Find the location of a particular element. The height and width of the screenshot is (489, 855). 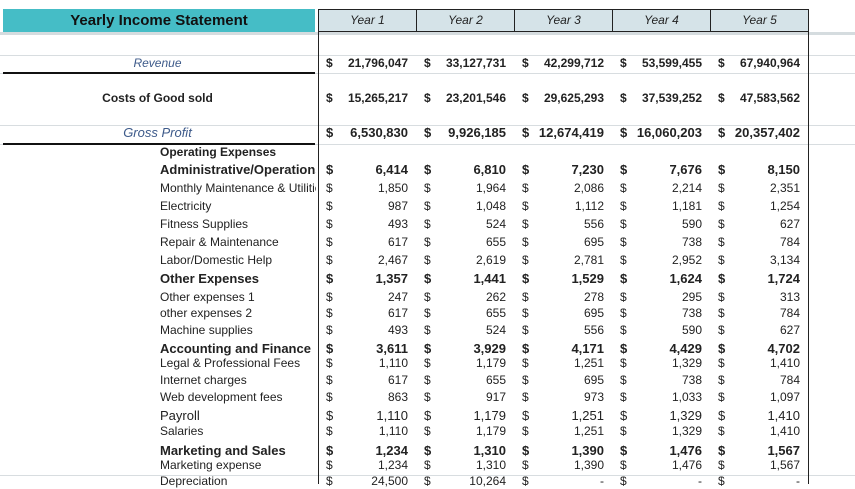

cell-value: 1,254 is located at coordinates (784, 206).